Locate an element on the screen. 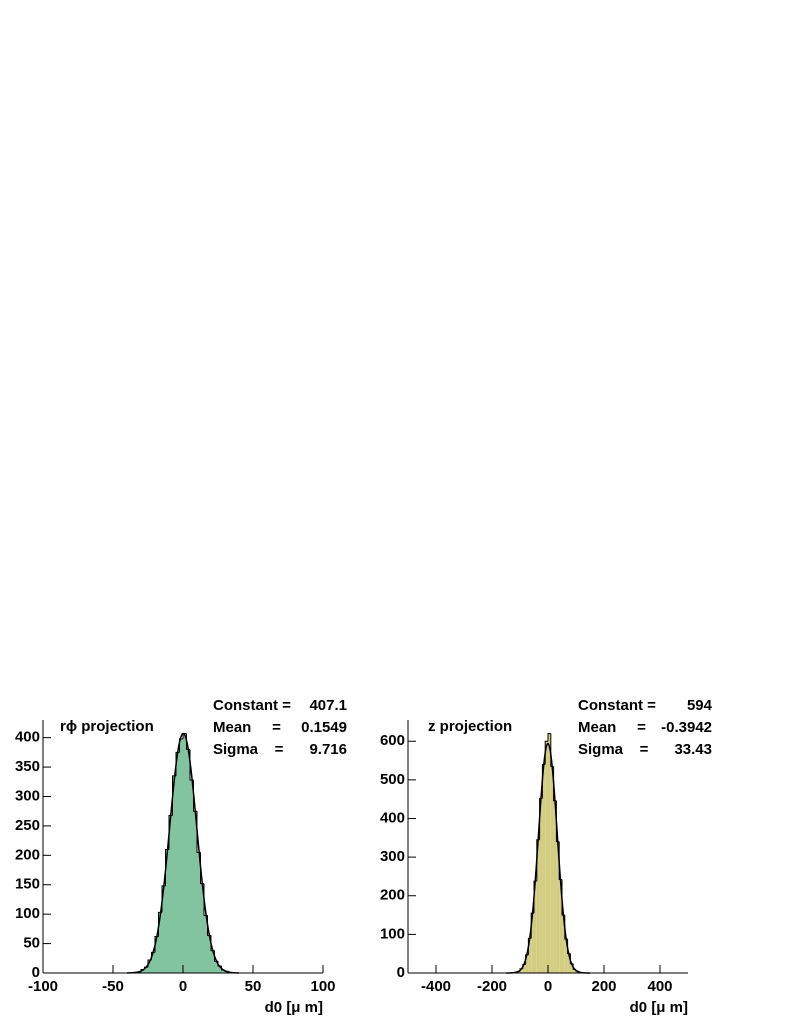  x-tick-label: 50 is located at coordinates (253, 986).